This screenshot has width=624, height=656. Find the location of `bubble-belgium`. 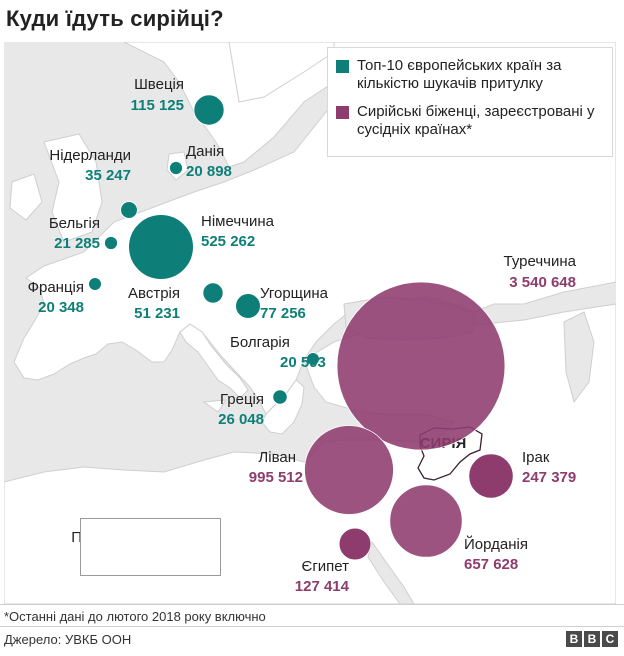

bubble-belgium is located at coordinates (111, 243).